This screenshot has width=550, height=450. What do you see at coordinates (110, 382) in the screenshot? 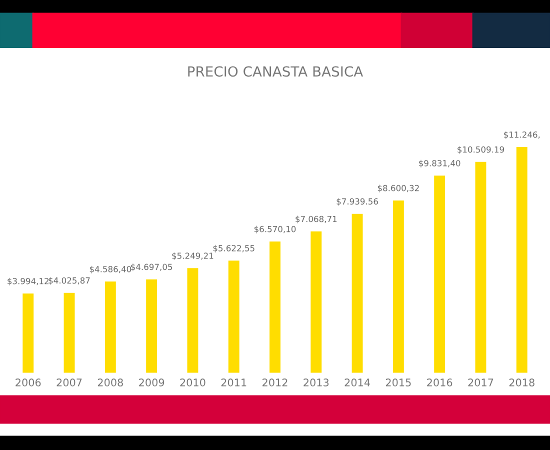
I see `x-tick-label: 2008` at bounding box center [110, 382].